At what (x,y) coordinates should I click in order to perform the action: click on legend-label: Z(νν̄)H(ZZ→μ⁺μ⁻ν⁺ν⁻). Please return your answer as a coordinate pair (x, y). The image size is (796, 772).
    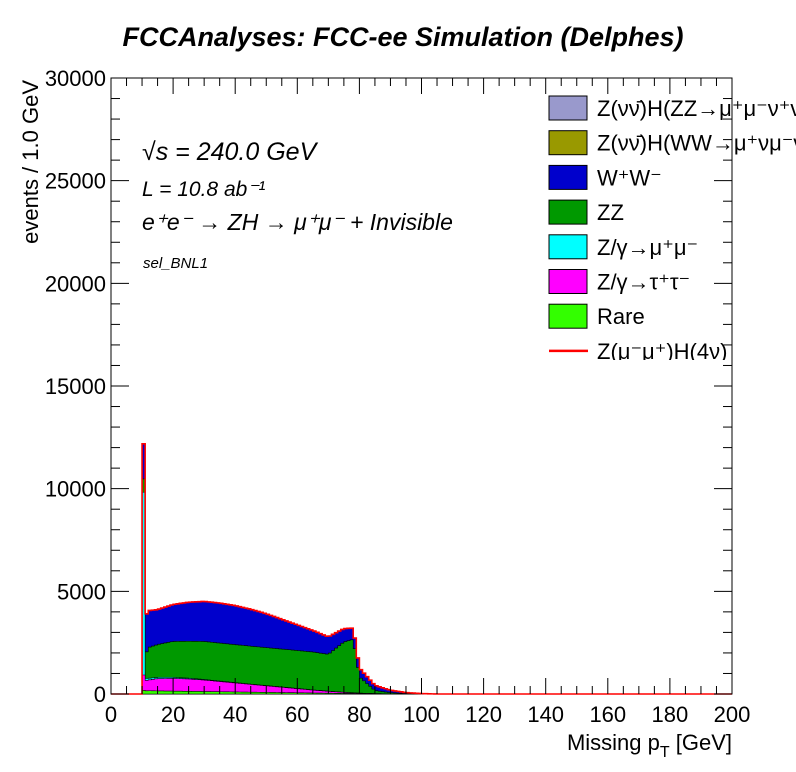
    Looking at the image, I should click on (696, 108).